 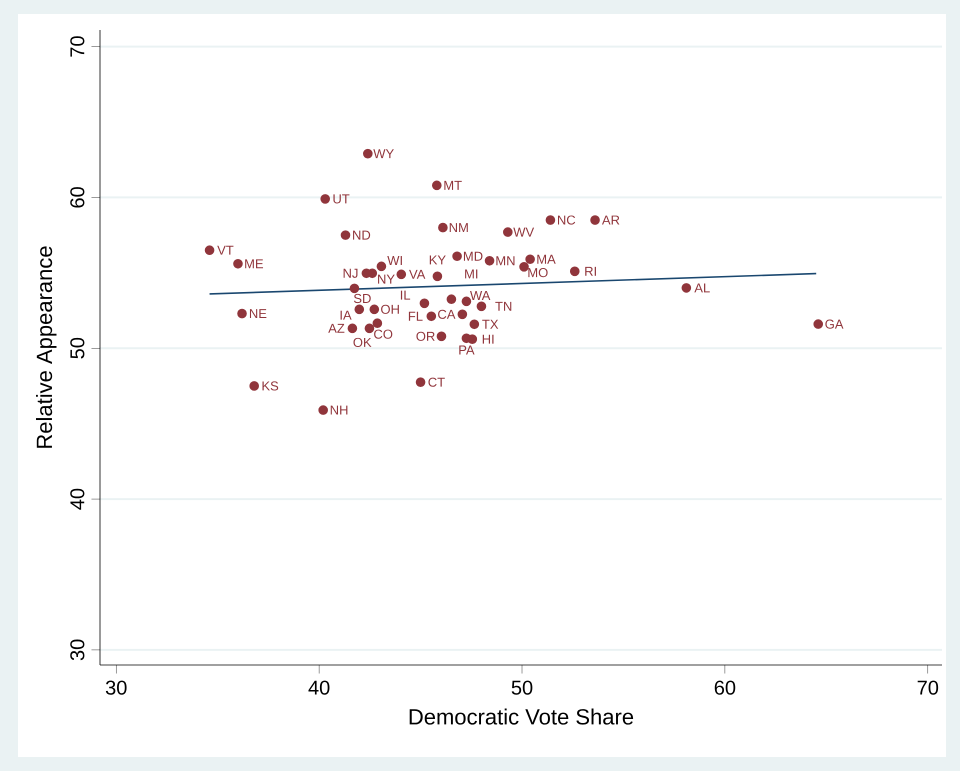 I want to click on data-label: SD, so click(x=362, y=299).